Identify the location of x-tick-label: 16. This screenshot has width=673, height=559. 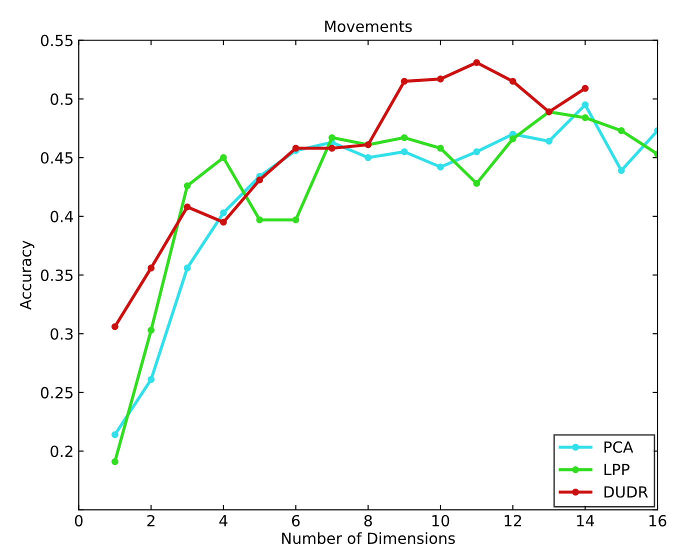
(657, 520).